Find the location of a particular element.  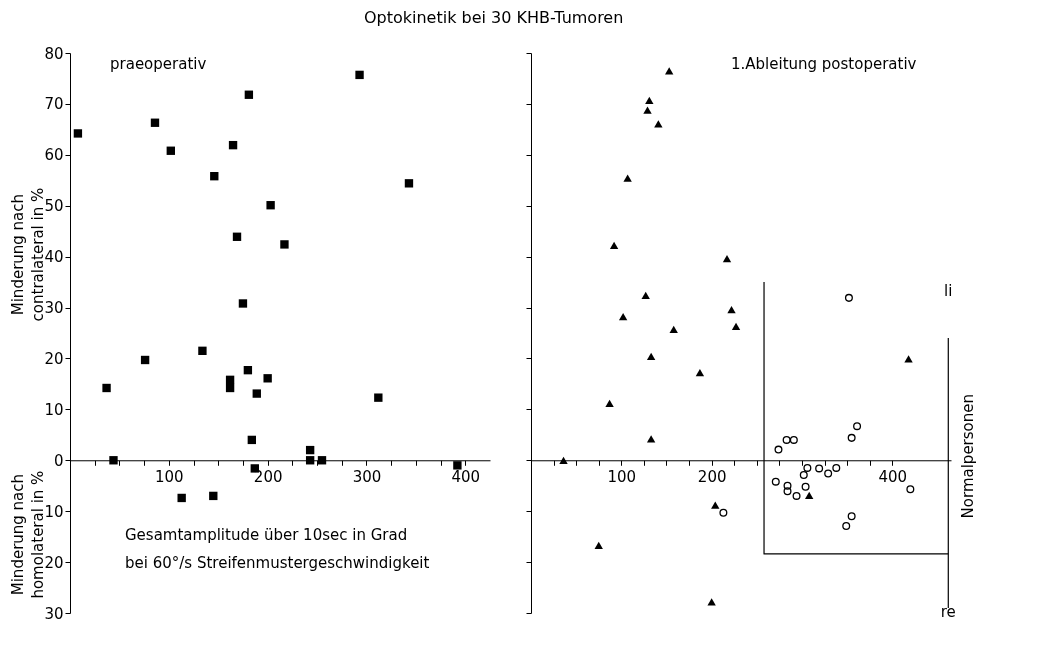

y-tick-label: 50 is located at coordinates (54, 206).